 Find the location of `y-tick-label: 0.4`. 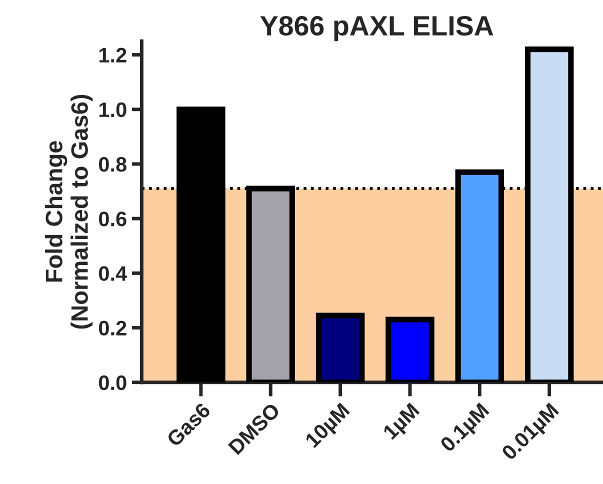

y-tick-label: 0.4 is located at coordinates (113, 273).